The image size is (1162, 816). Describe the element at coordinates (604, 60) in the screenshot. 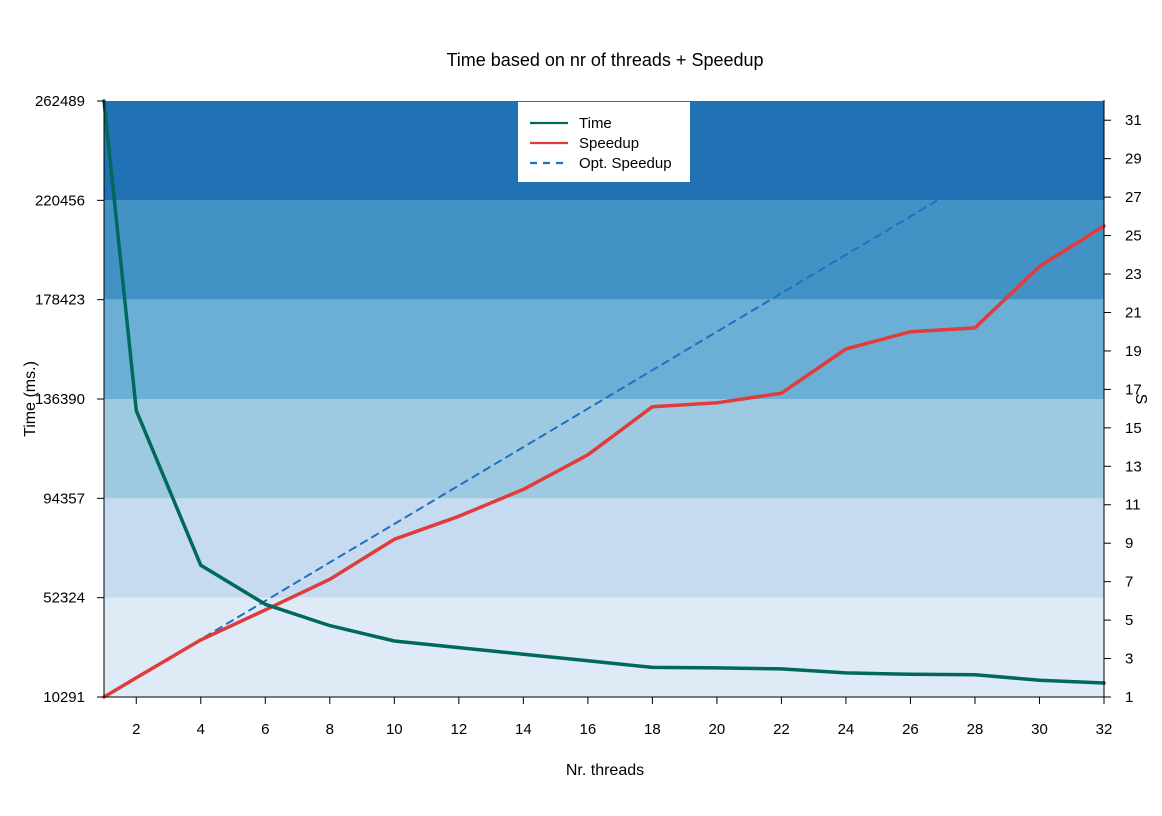

I see `chart-title: Time based on nr of threads + Speedup` at that location.